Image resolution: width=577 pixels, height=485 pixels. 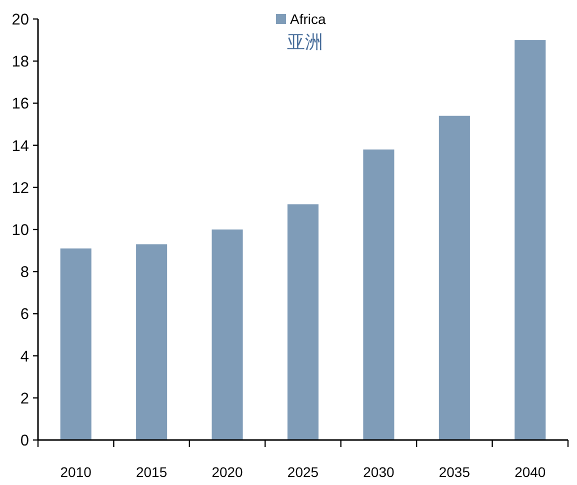 I want to click on x-tick-label: 2030, so click(x=378, y=472).